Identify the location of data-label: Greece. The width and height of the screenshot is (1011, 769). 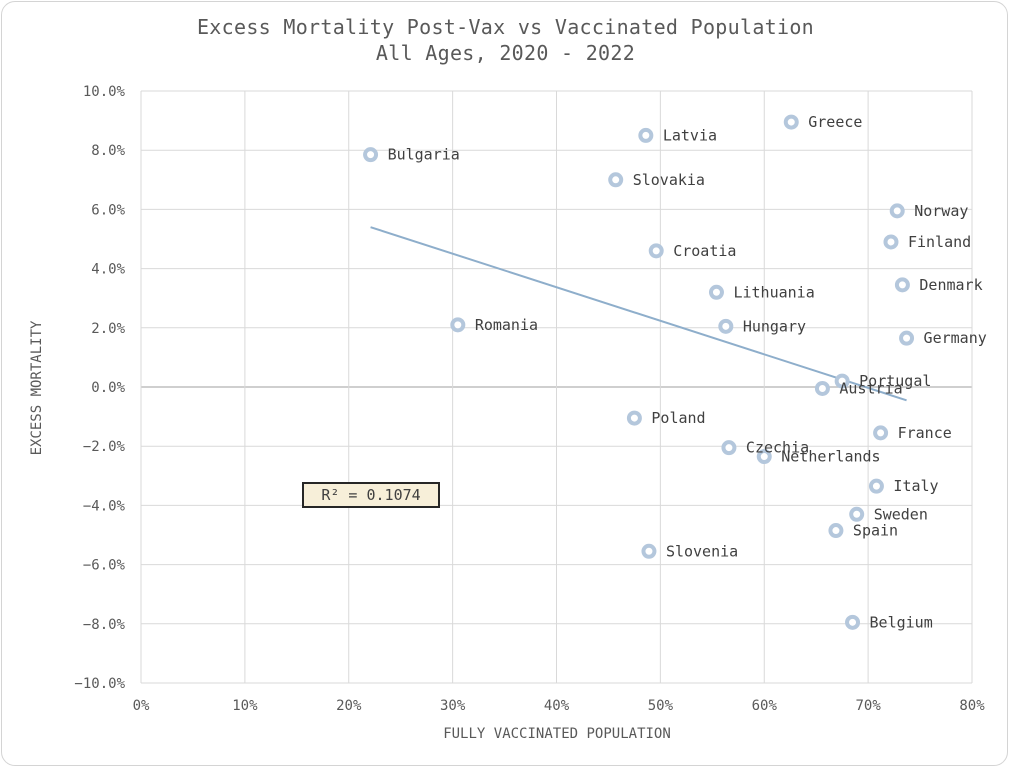
(835, 122).